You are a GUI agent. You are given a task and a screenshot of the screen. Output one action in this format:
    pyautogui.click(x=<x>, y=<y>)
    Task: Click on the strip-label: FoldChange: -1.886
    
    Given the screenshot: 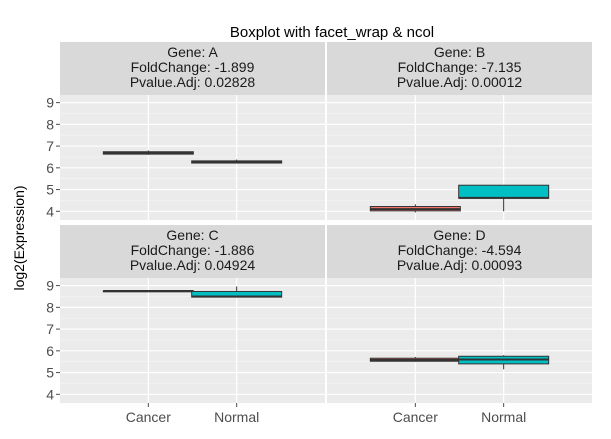 What is the action you would take?
    pyautogui.click(x=193, y=250)
    